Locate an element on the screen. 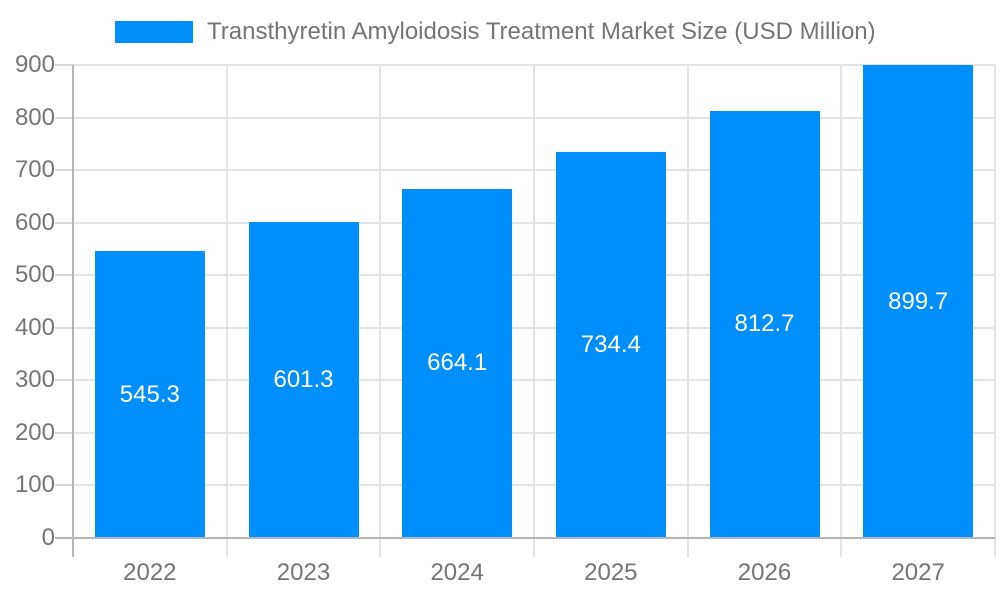 This screenshot has width=1000, height=600. bar-value-label: 812.7 is located at coordinates (764, 324).